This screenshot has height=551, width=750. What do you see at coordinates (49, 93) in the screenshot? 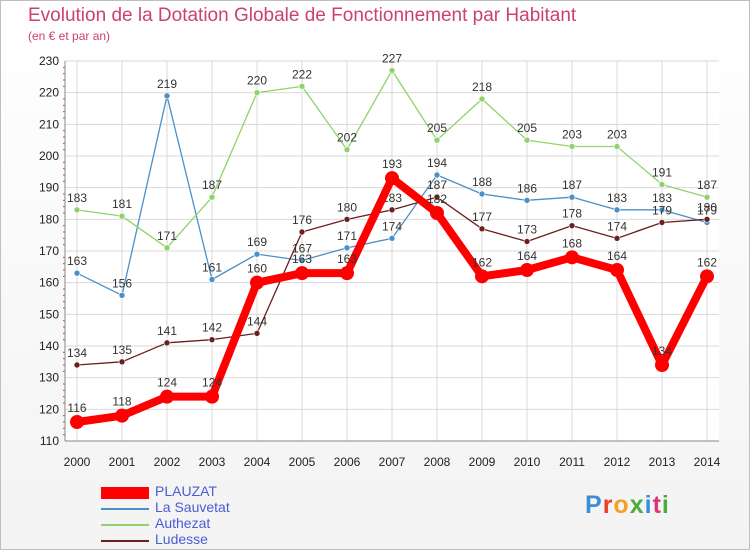
I see `y-tick-label: 220` at bounding box center [49, 93].